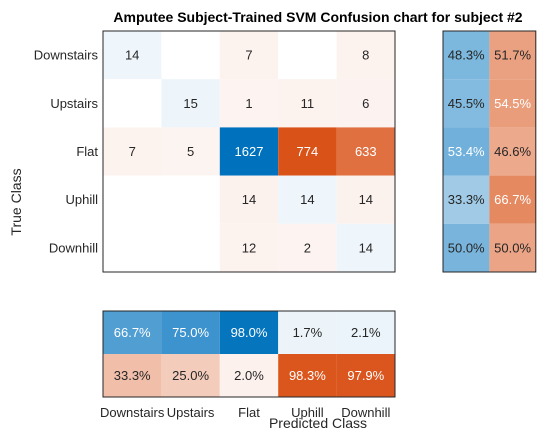 Image resolution: width=550 pixels, height=436 pixels. I want to click on col-summary-correct-1-label: 75.0%, so click(190, 332).